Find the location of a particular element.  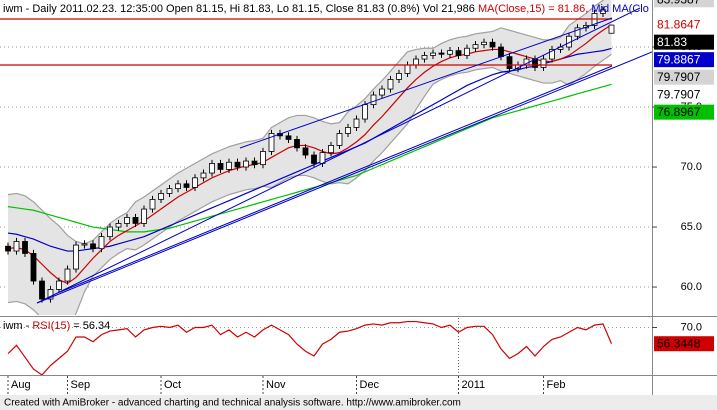

mid-ma-label: Mid MA(Clo is located at coordinates (619, 9).